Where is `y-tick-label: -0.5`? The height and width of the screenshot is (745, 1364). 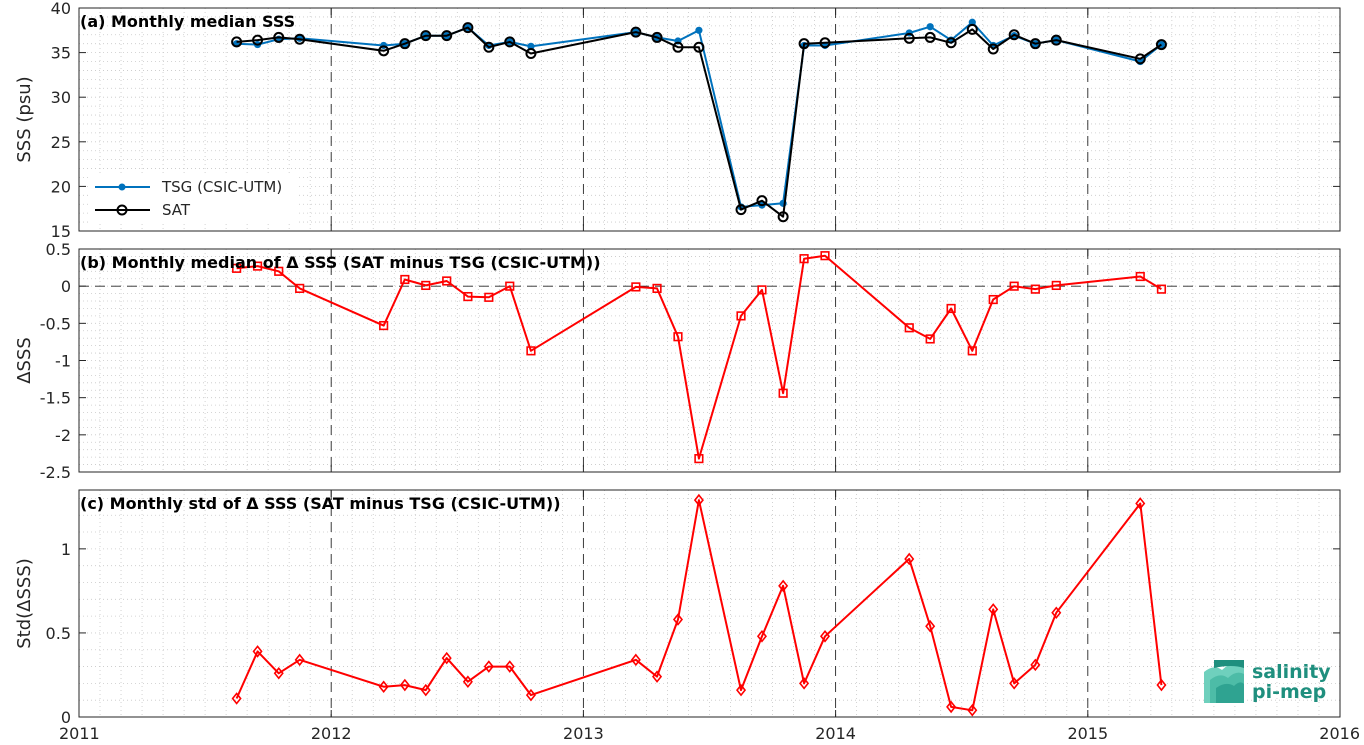
y-tick-label: -0.5 is located at coordinates (55, 323).